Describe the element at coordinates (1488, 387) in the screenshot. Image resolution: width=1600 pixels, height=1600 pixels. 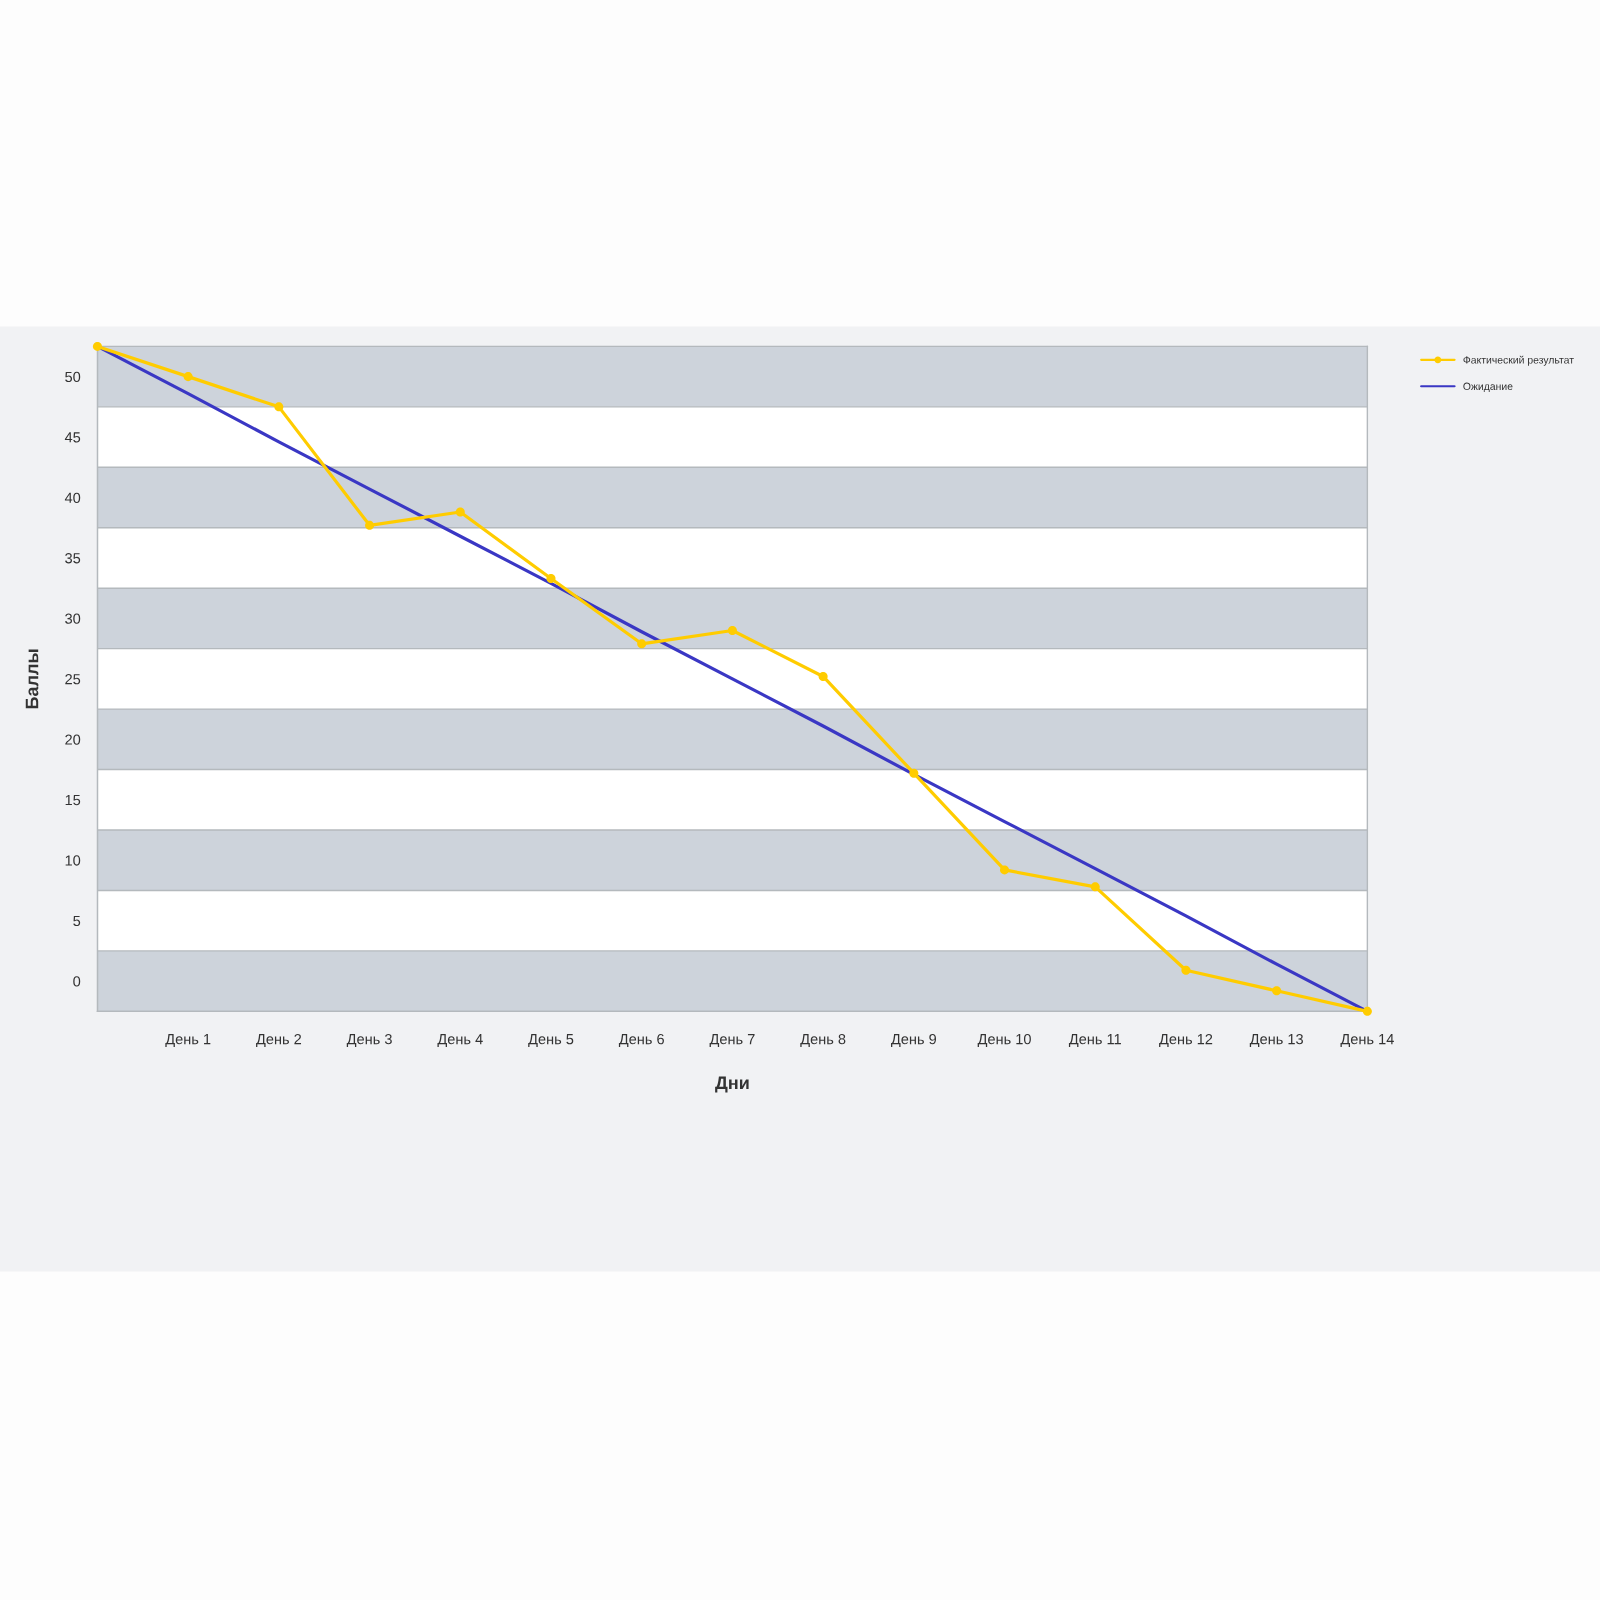
I see `legend-label: Ожидание` at that location.